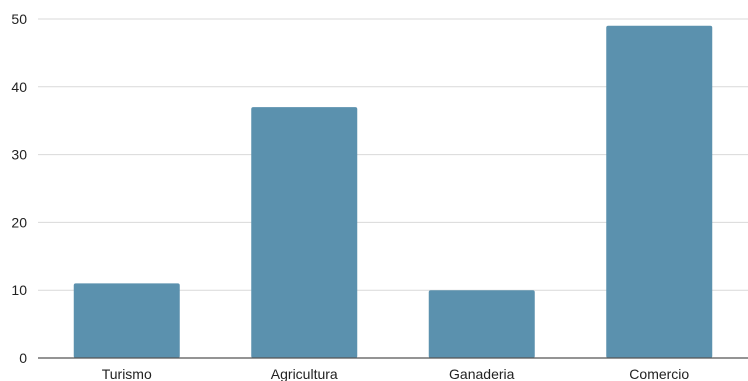  What do you see at coordinates (659, 373) in the screenshot?
I see `x-tick-label: Comercio` at bounding box center [659, 373].